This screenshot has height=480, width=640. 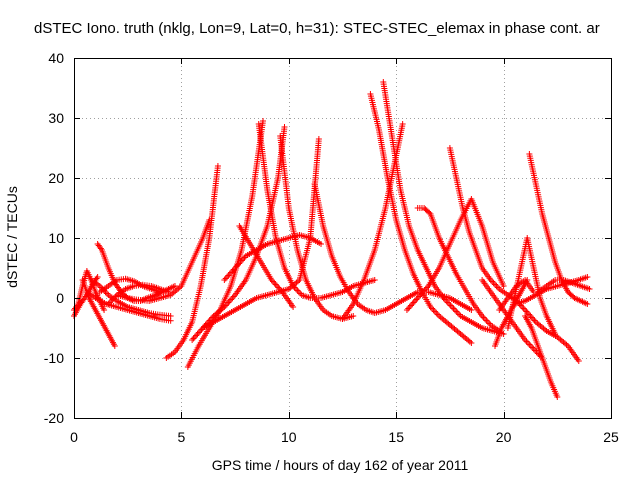 I want to click on y-tick-label: 30, so click(x=56, y=118).